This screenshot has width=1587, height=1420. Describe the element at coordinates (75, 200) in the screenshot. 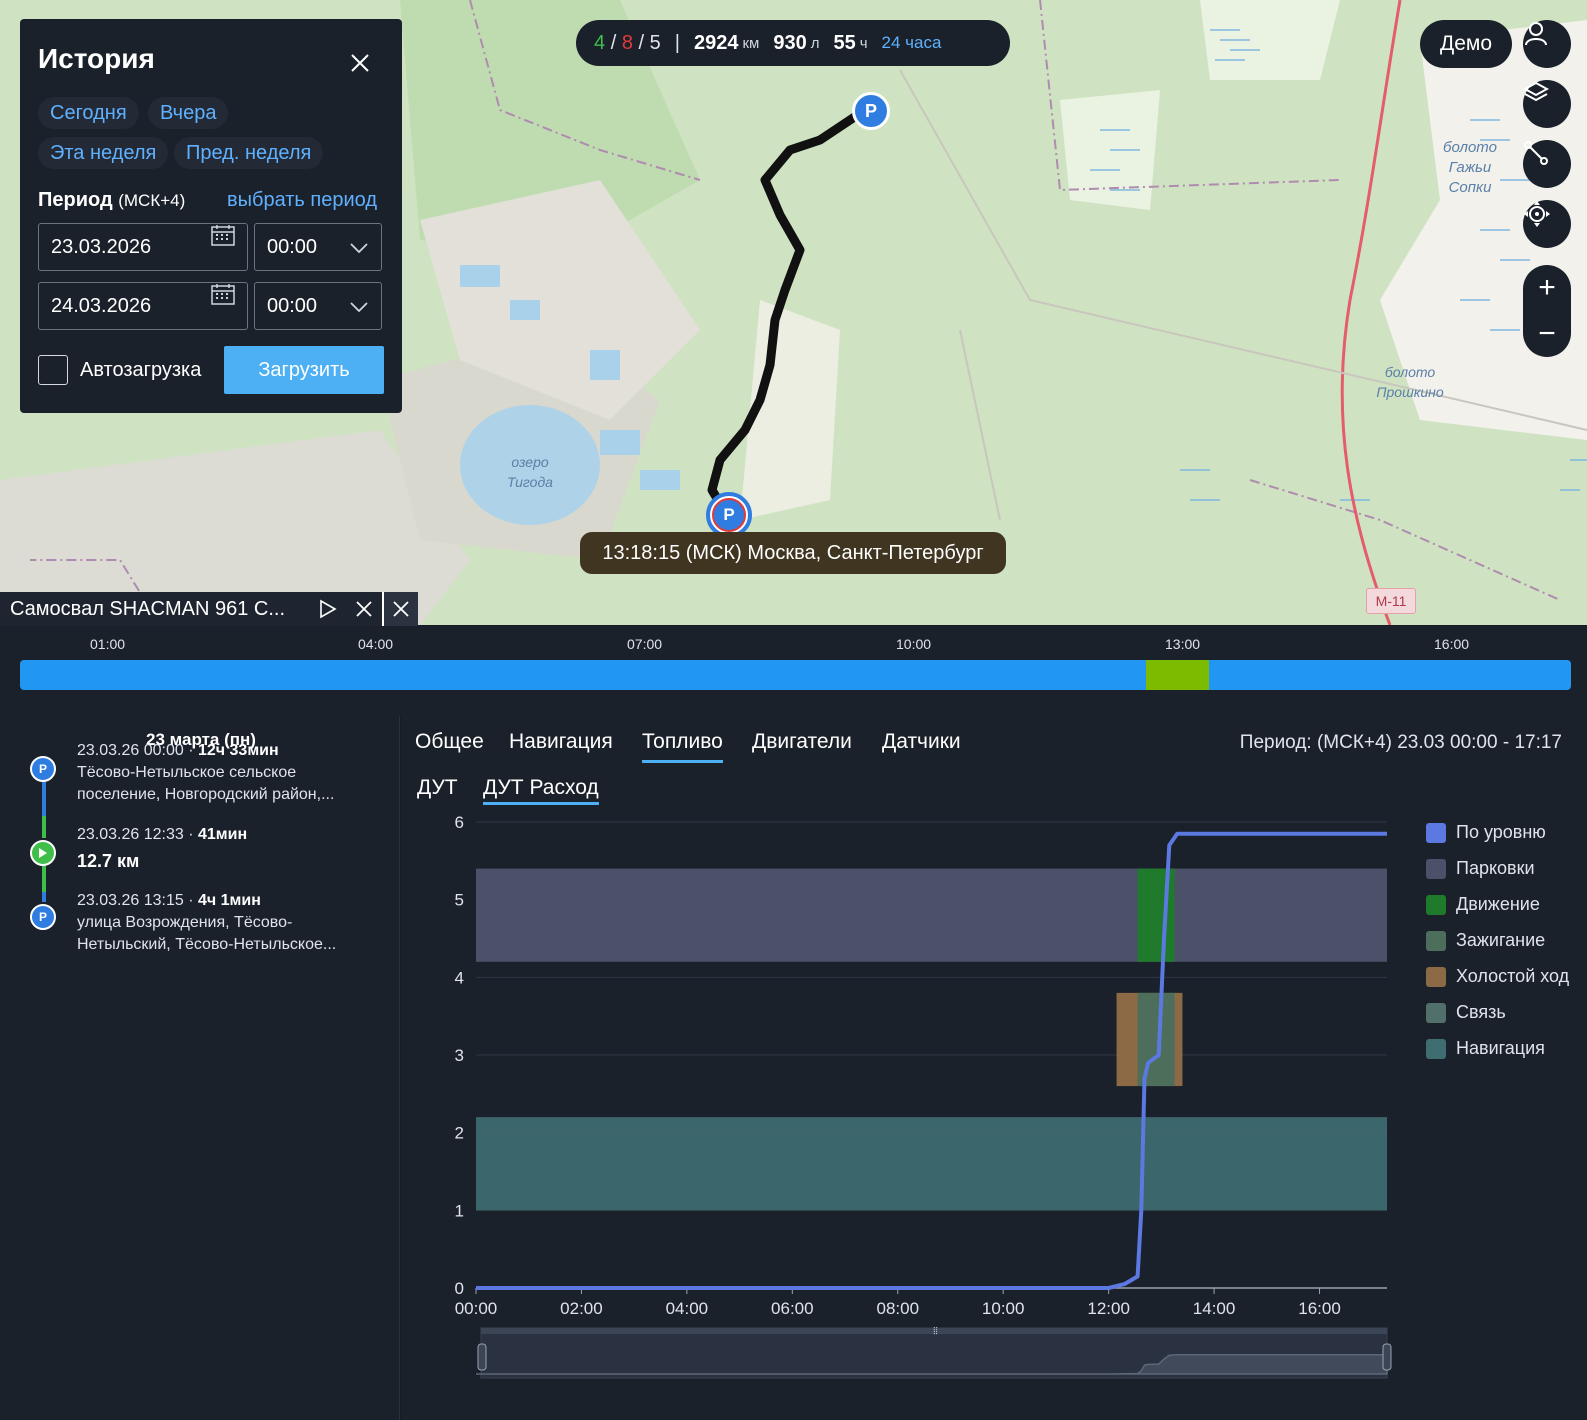

I see `period-label-text: Период` at that location.